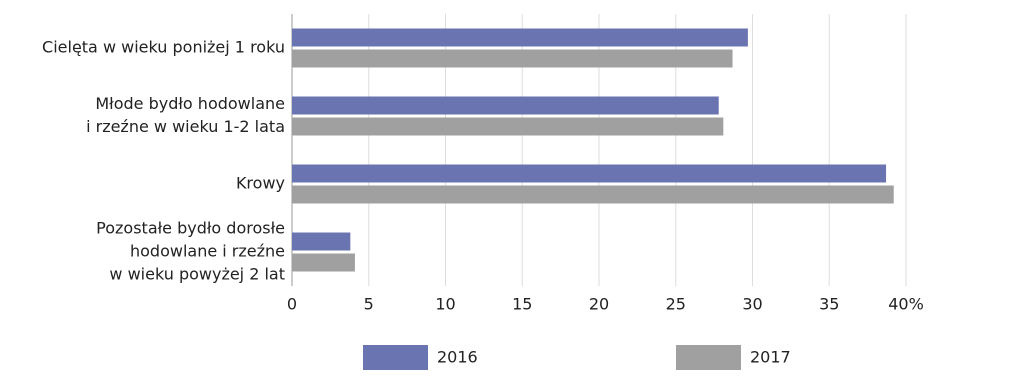 The image size is (1023, 389). Describe the element at coordinates (185, 126) in the screenshot. I see `y-tick-label: i rzeźne w wieku 1-2 lata` at that location.